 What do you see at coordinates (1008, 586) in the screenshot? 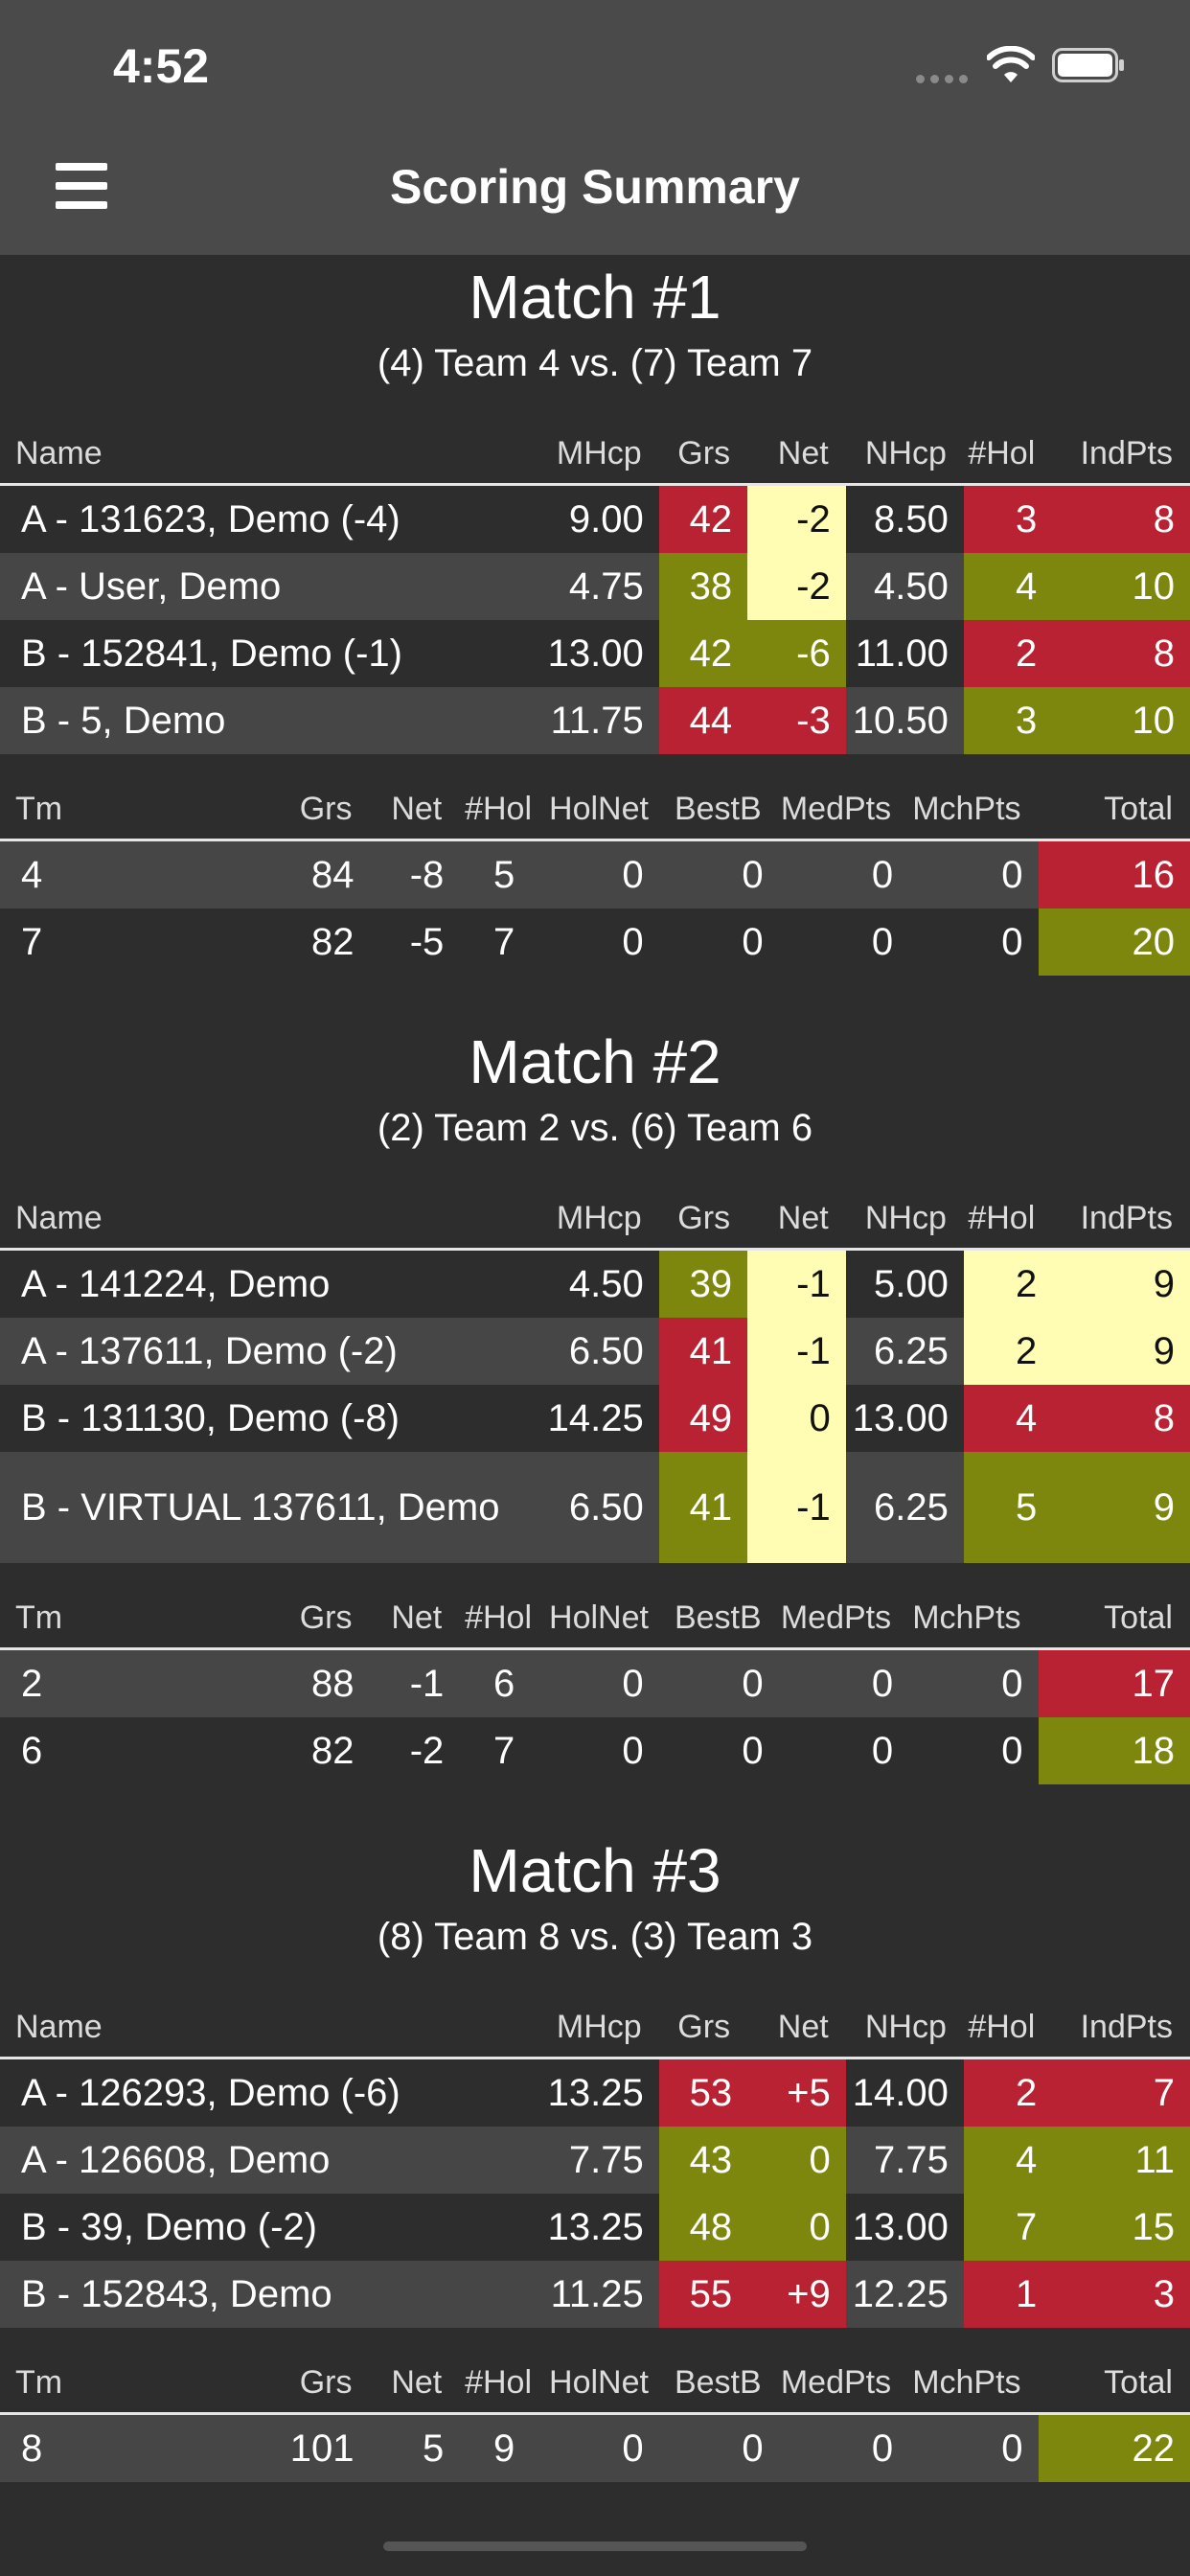
I see `player-holes: 4` at bounding box center [1008, 586].